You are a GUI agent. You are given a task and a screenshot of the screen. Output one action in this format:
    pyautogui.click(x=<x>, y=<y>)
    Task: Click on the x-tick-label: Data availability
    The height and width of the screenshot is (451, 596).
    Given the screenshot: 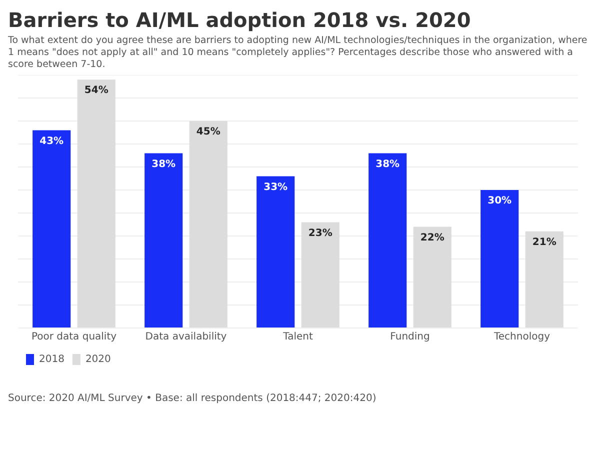 What is the action you would take?
    pyautogui.click(x=186, y=336)
    